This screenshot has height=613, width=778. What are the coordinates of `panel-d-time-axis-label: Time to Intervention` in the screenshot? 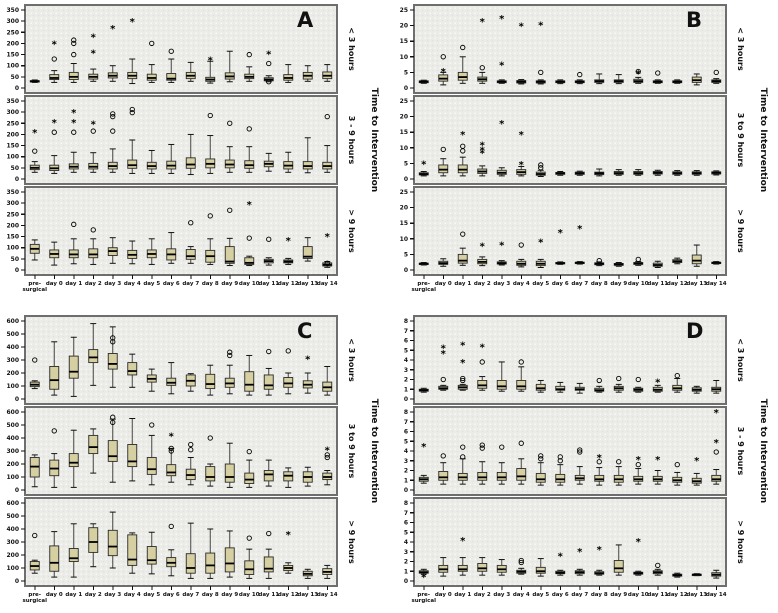 It's located at (763, 451).